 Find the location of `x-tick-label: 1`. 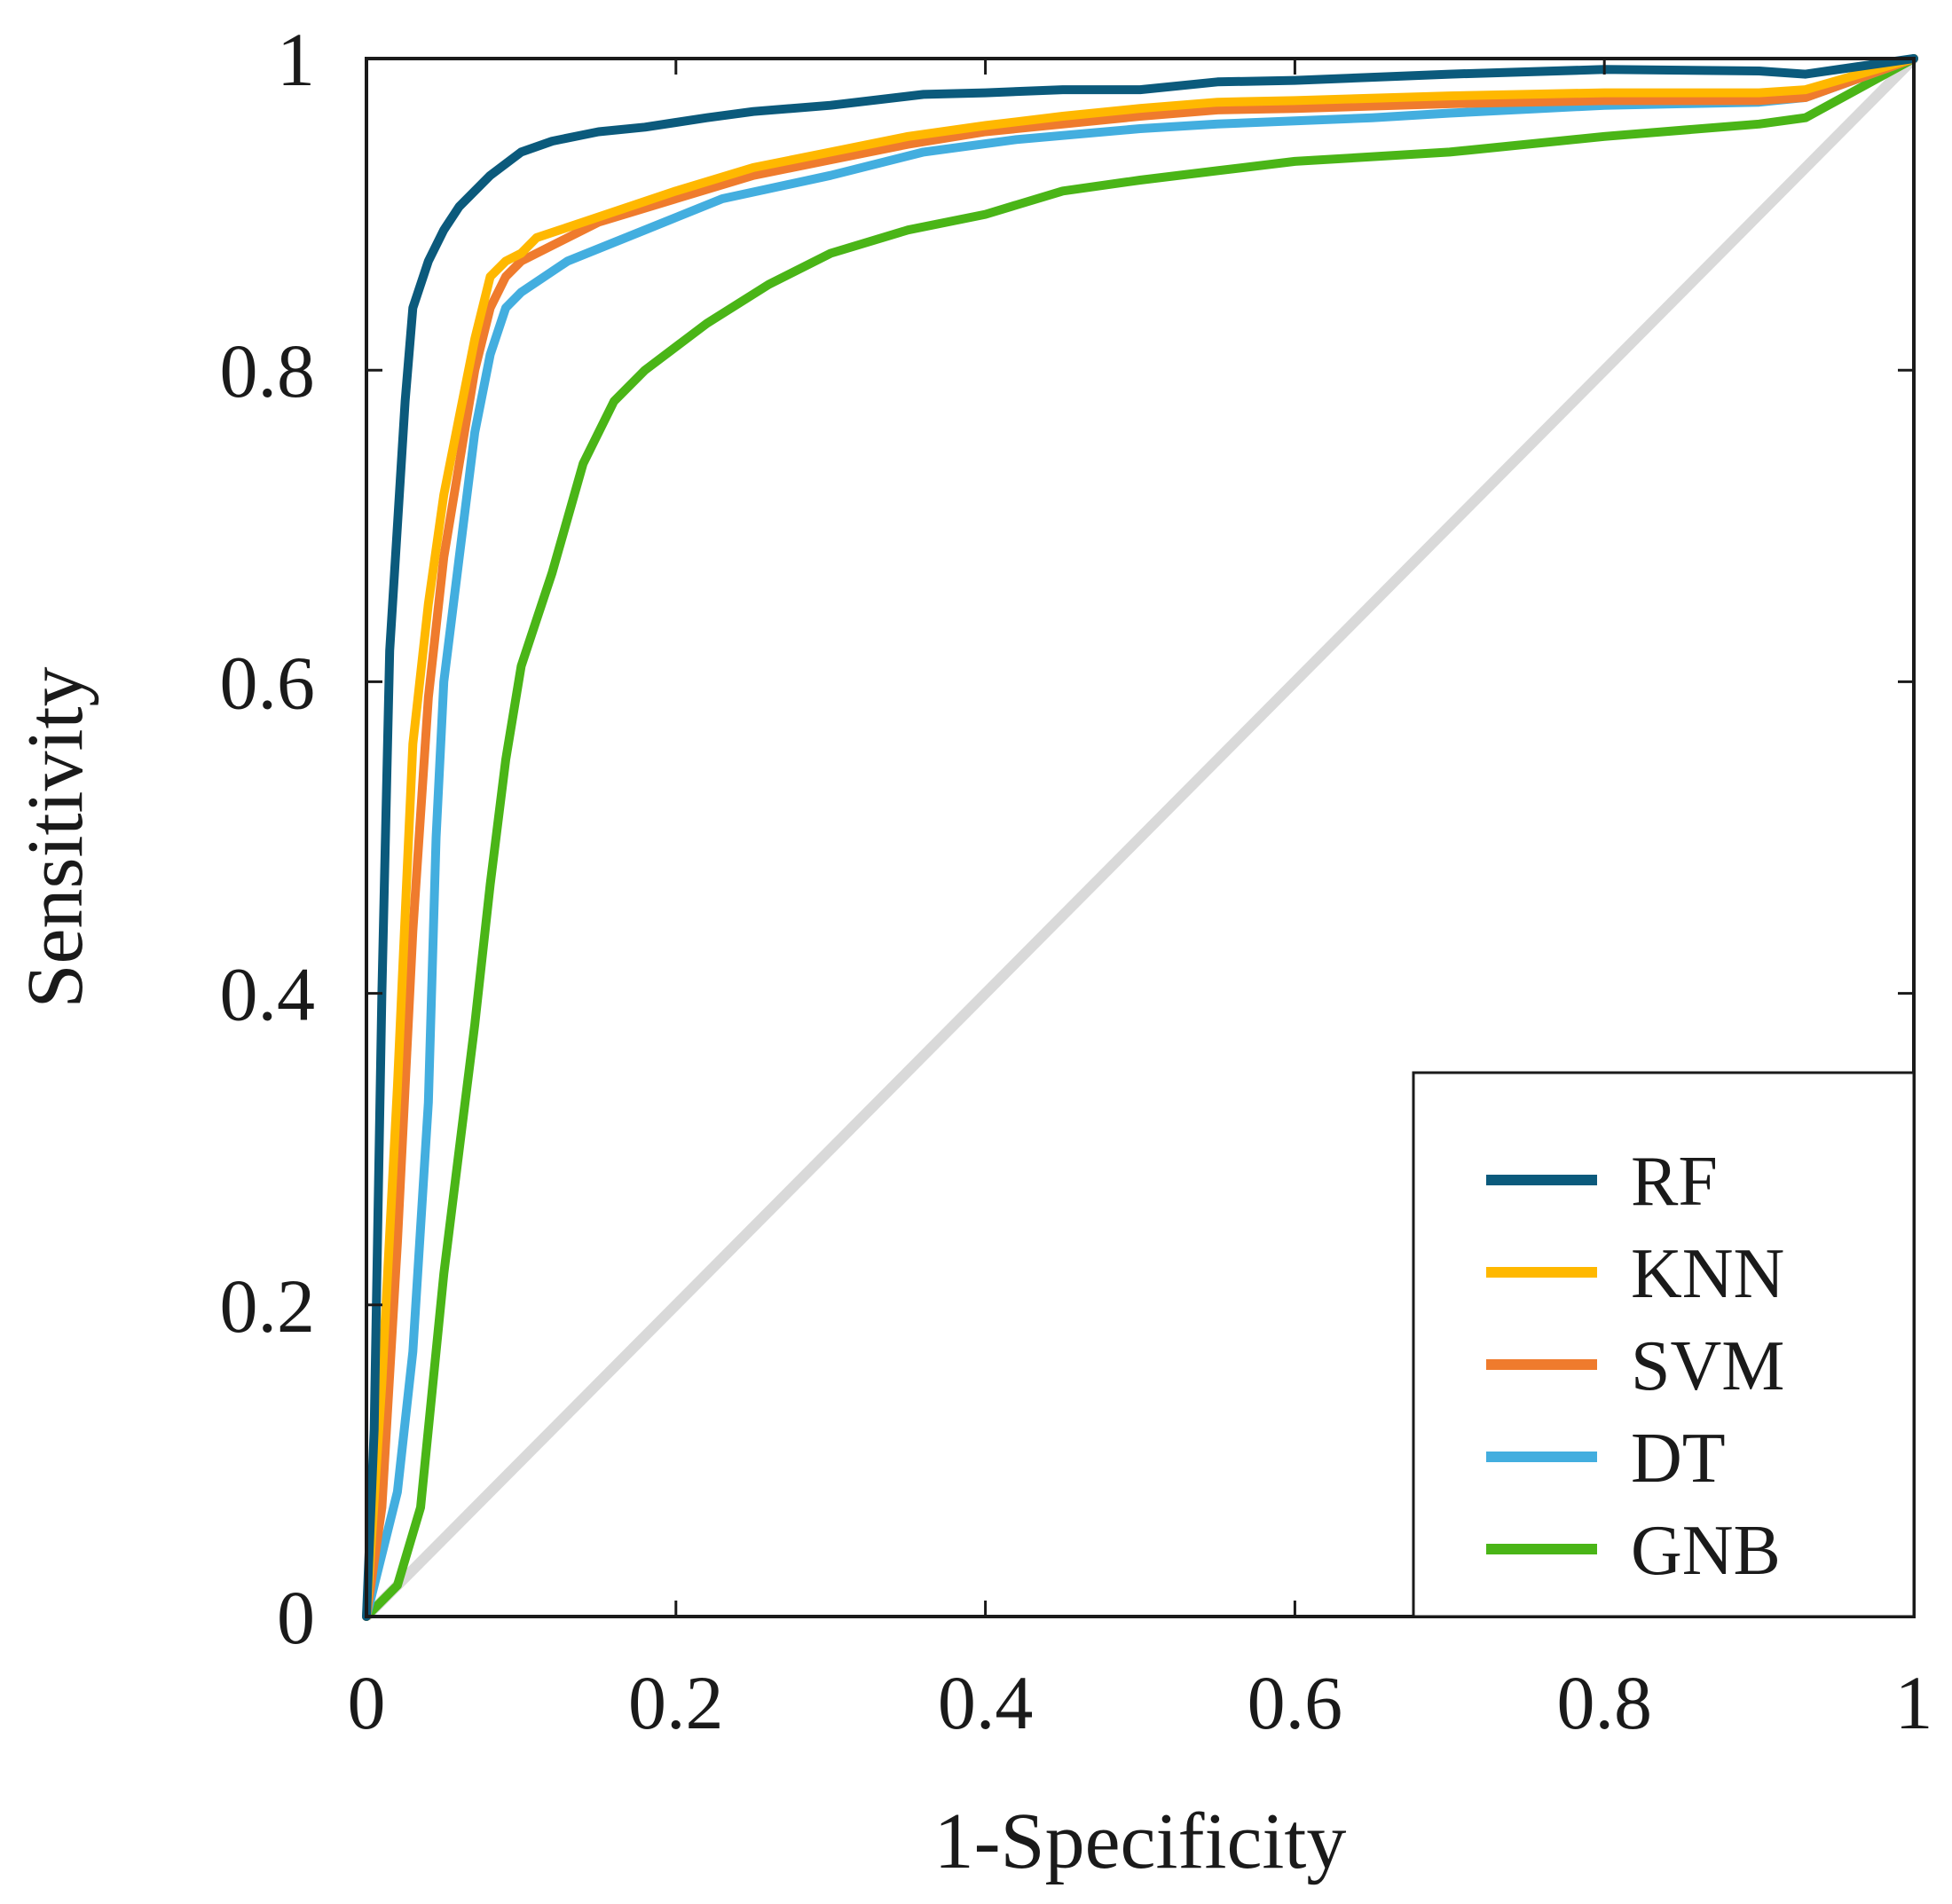

x-tick-label: 1 is located at coordinates (1914, 1702).